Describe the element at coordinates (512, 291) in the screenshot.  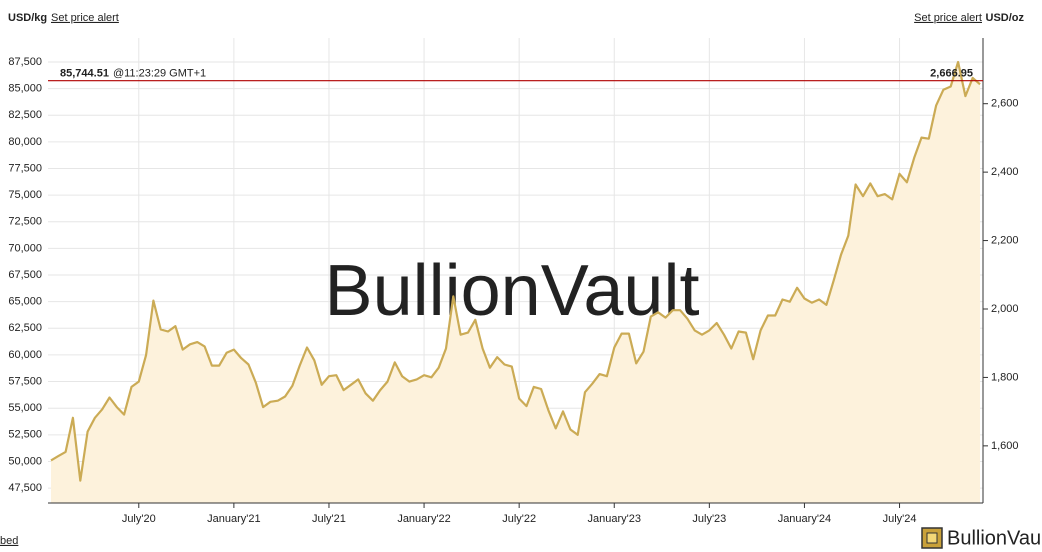
I see `watermark: BullionVault` at that location.